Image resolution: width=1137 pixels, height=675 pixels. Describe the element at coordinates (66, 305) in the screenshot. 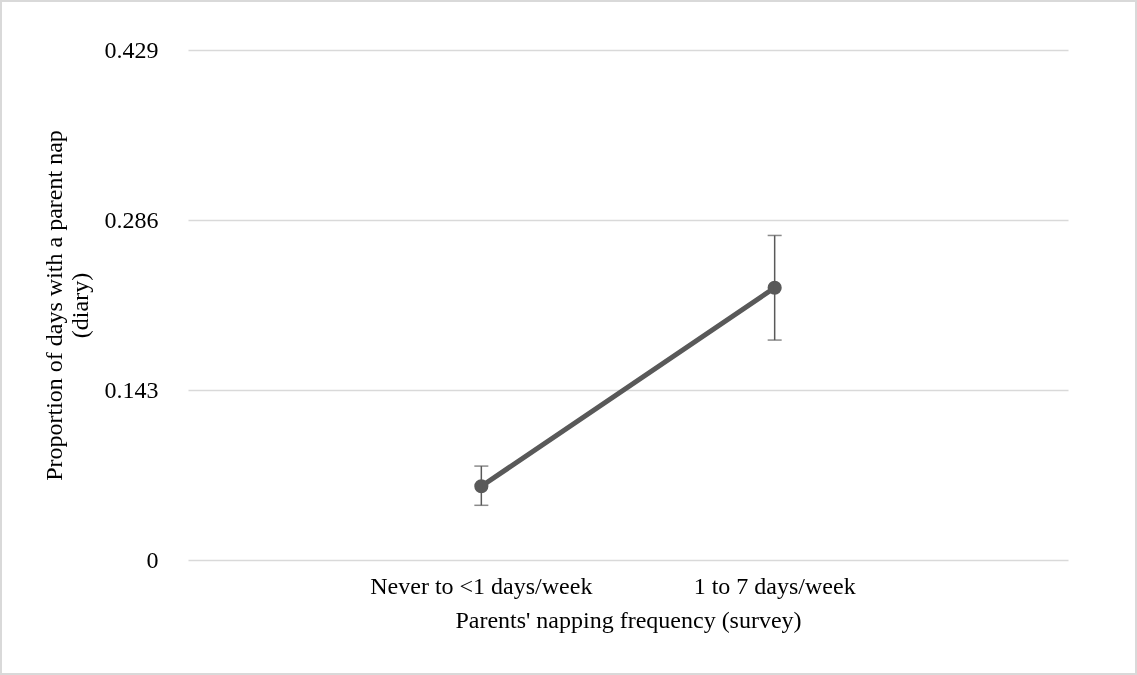

I see `y-axis-title: Proportion of days with a parent nap (diary)` at that location.